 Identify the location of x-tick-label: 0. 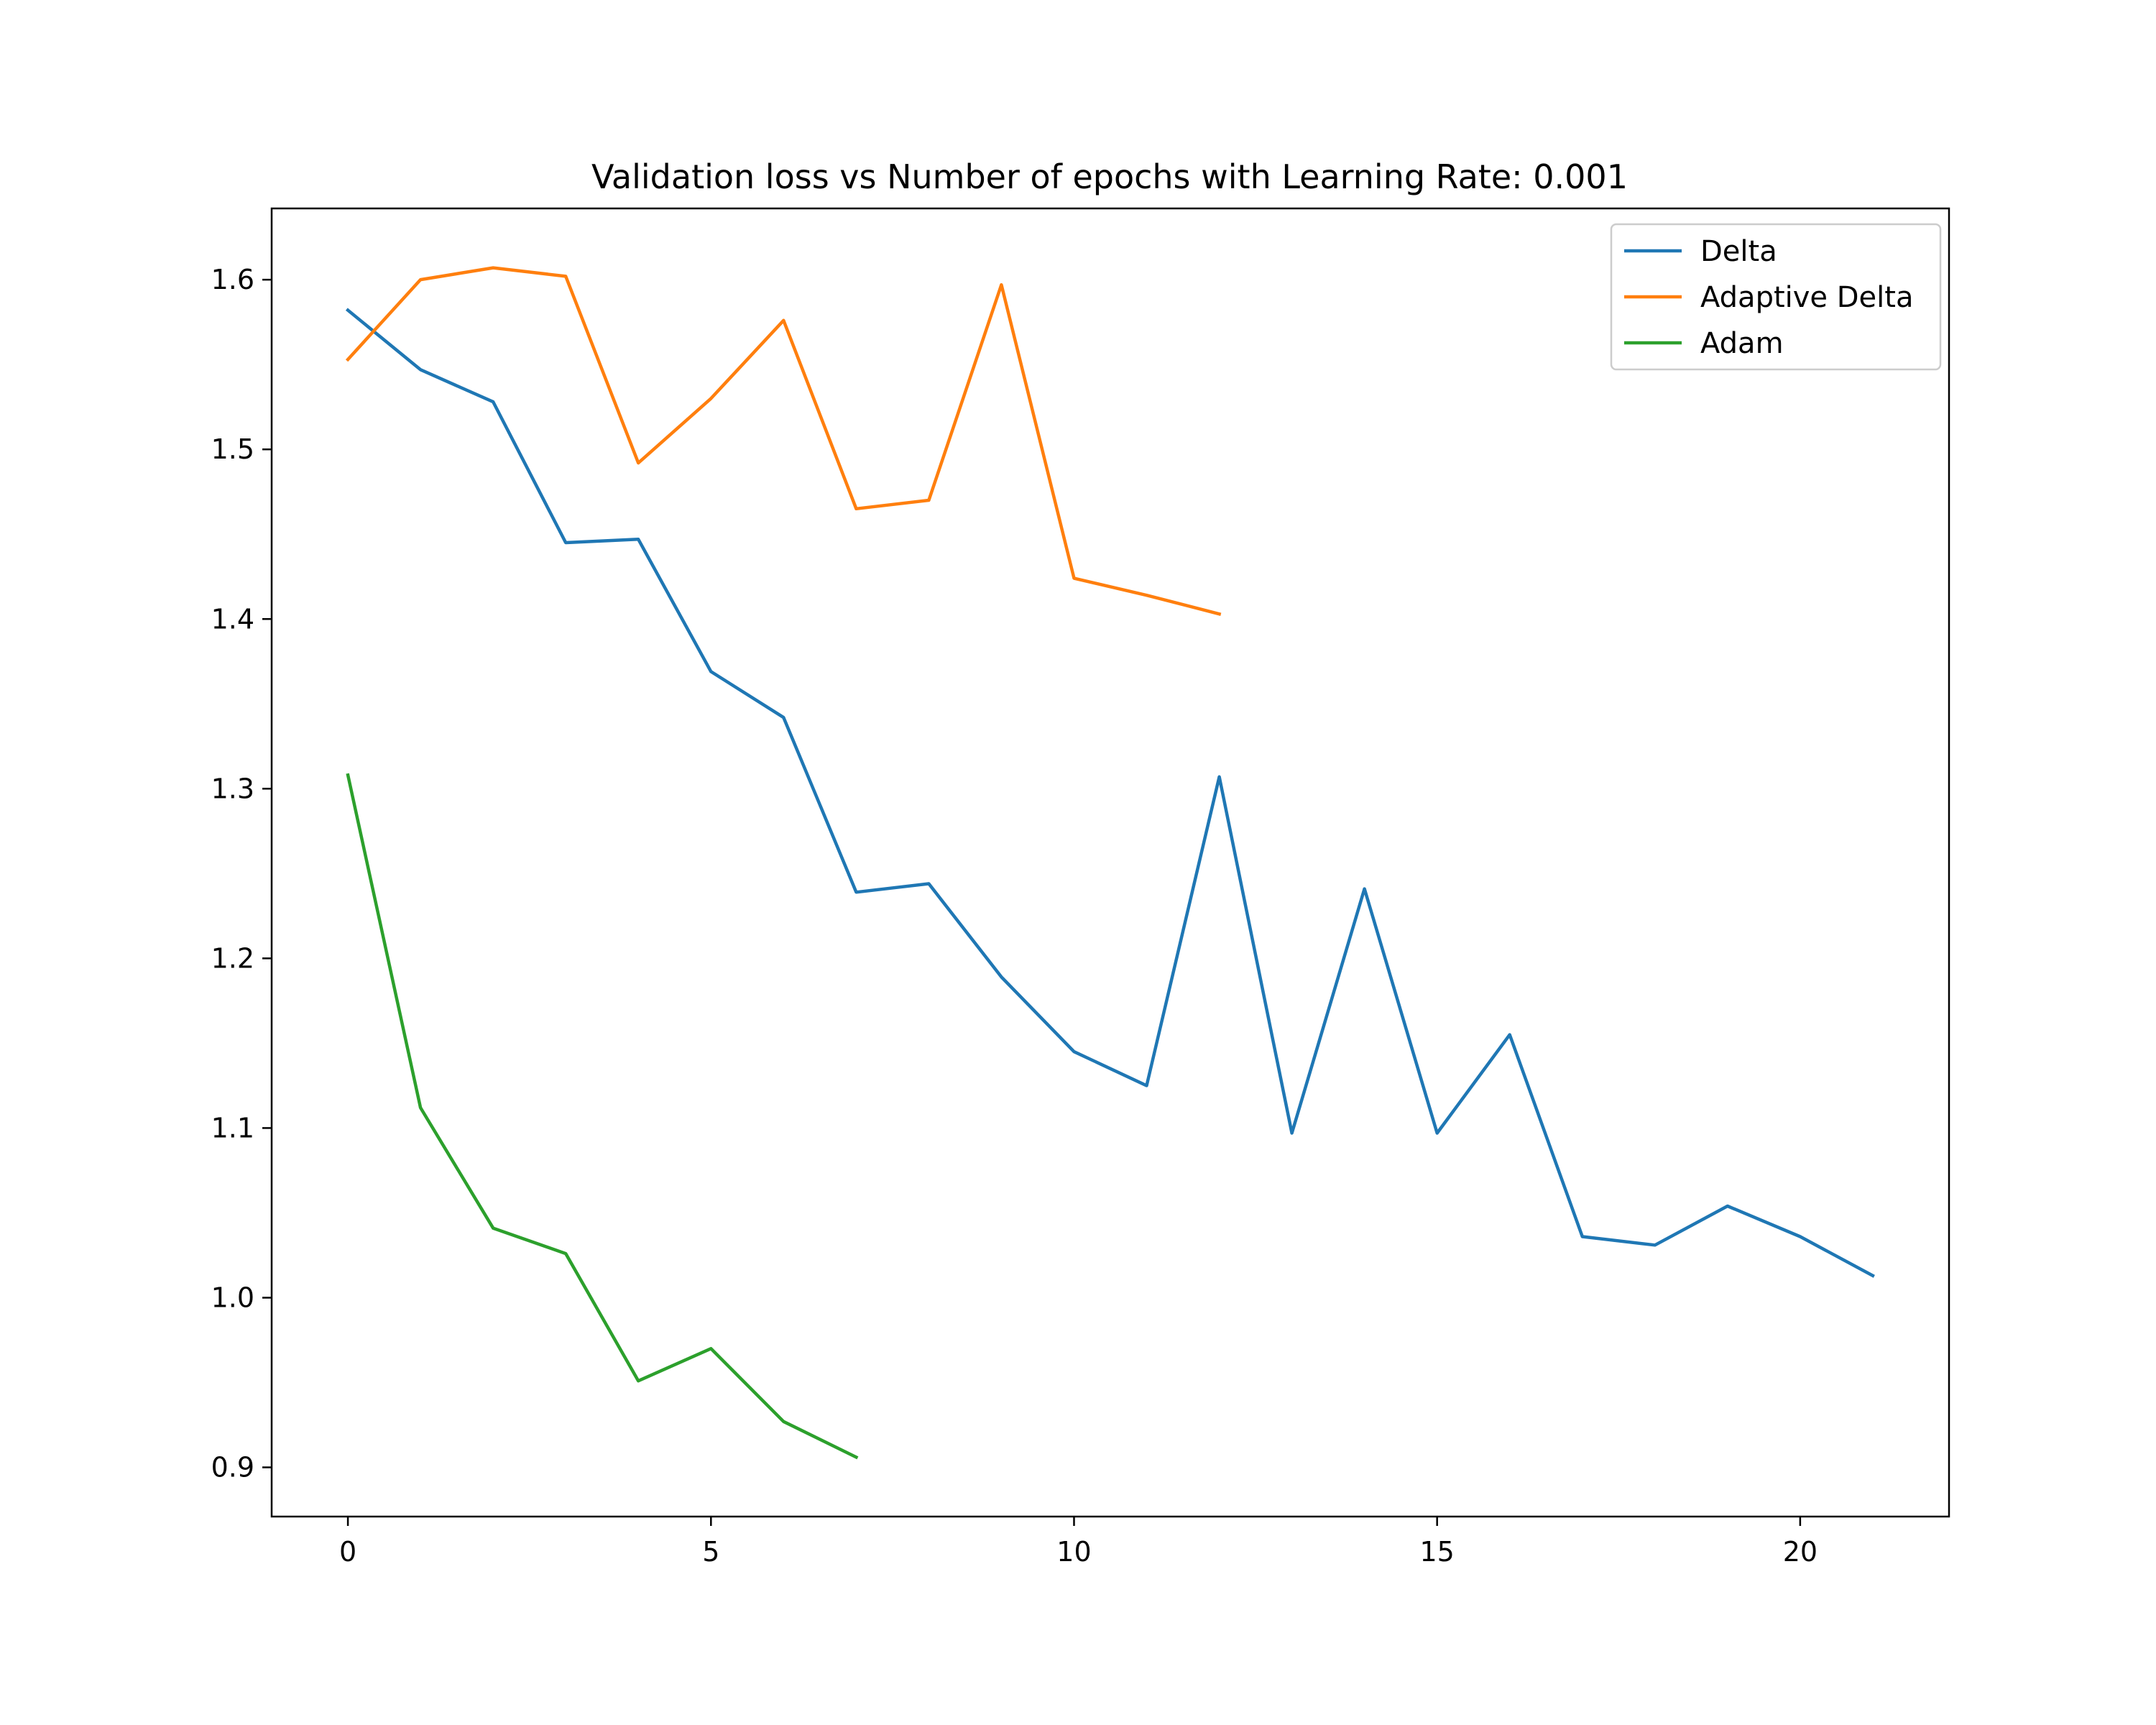
(347, 1552).